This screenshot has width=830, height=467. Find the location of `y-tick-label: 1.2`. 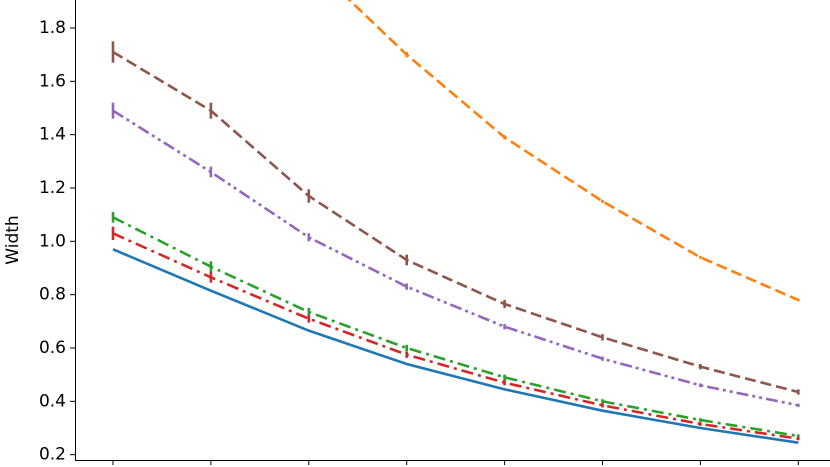

y-tick-label: 1.2 is located at coordinates (52, 188).